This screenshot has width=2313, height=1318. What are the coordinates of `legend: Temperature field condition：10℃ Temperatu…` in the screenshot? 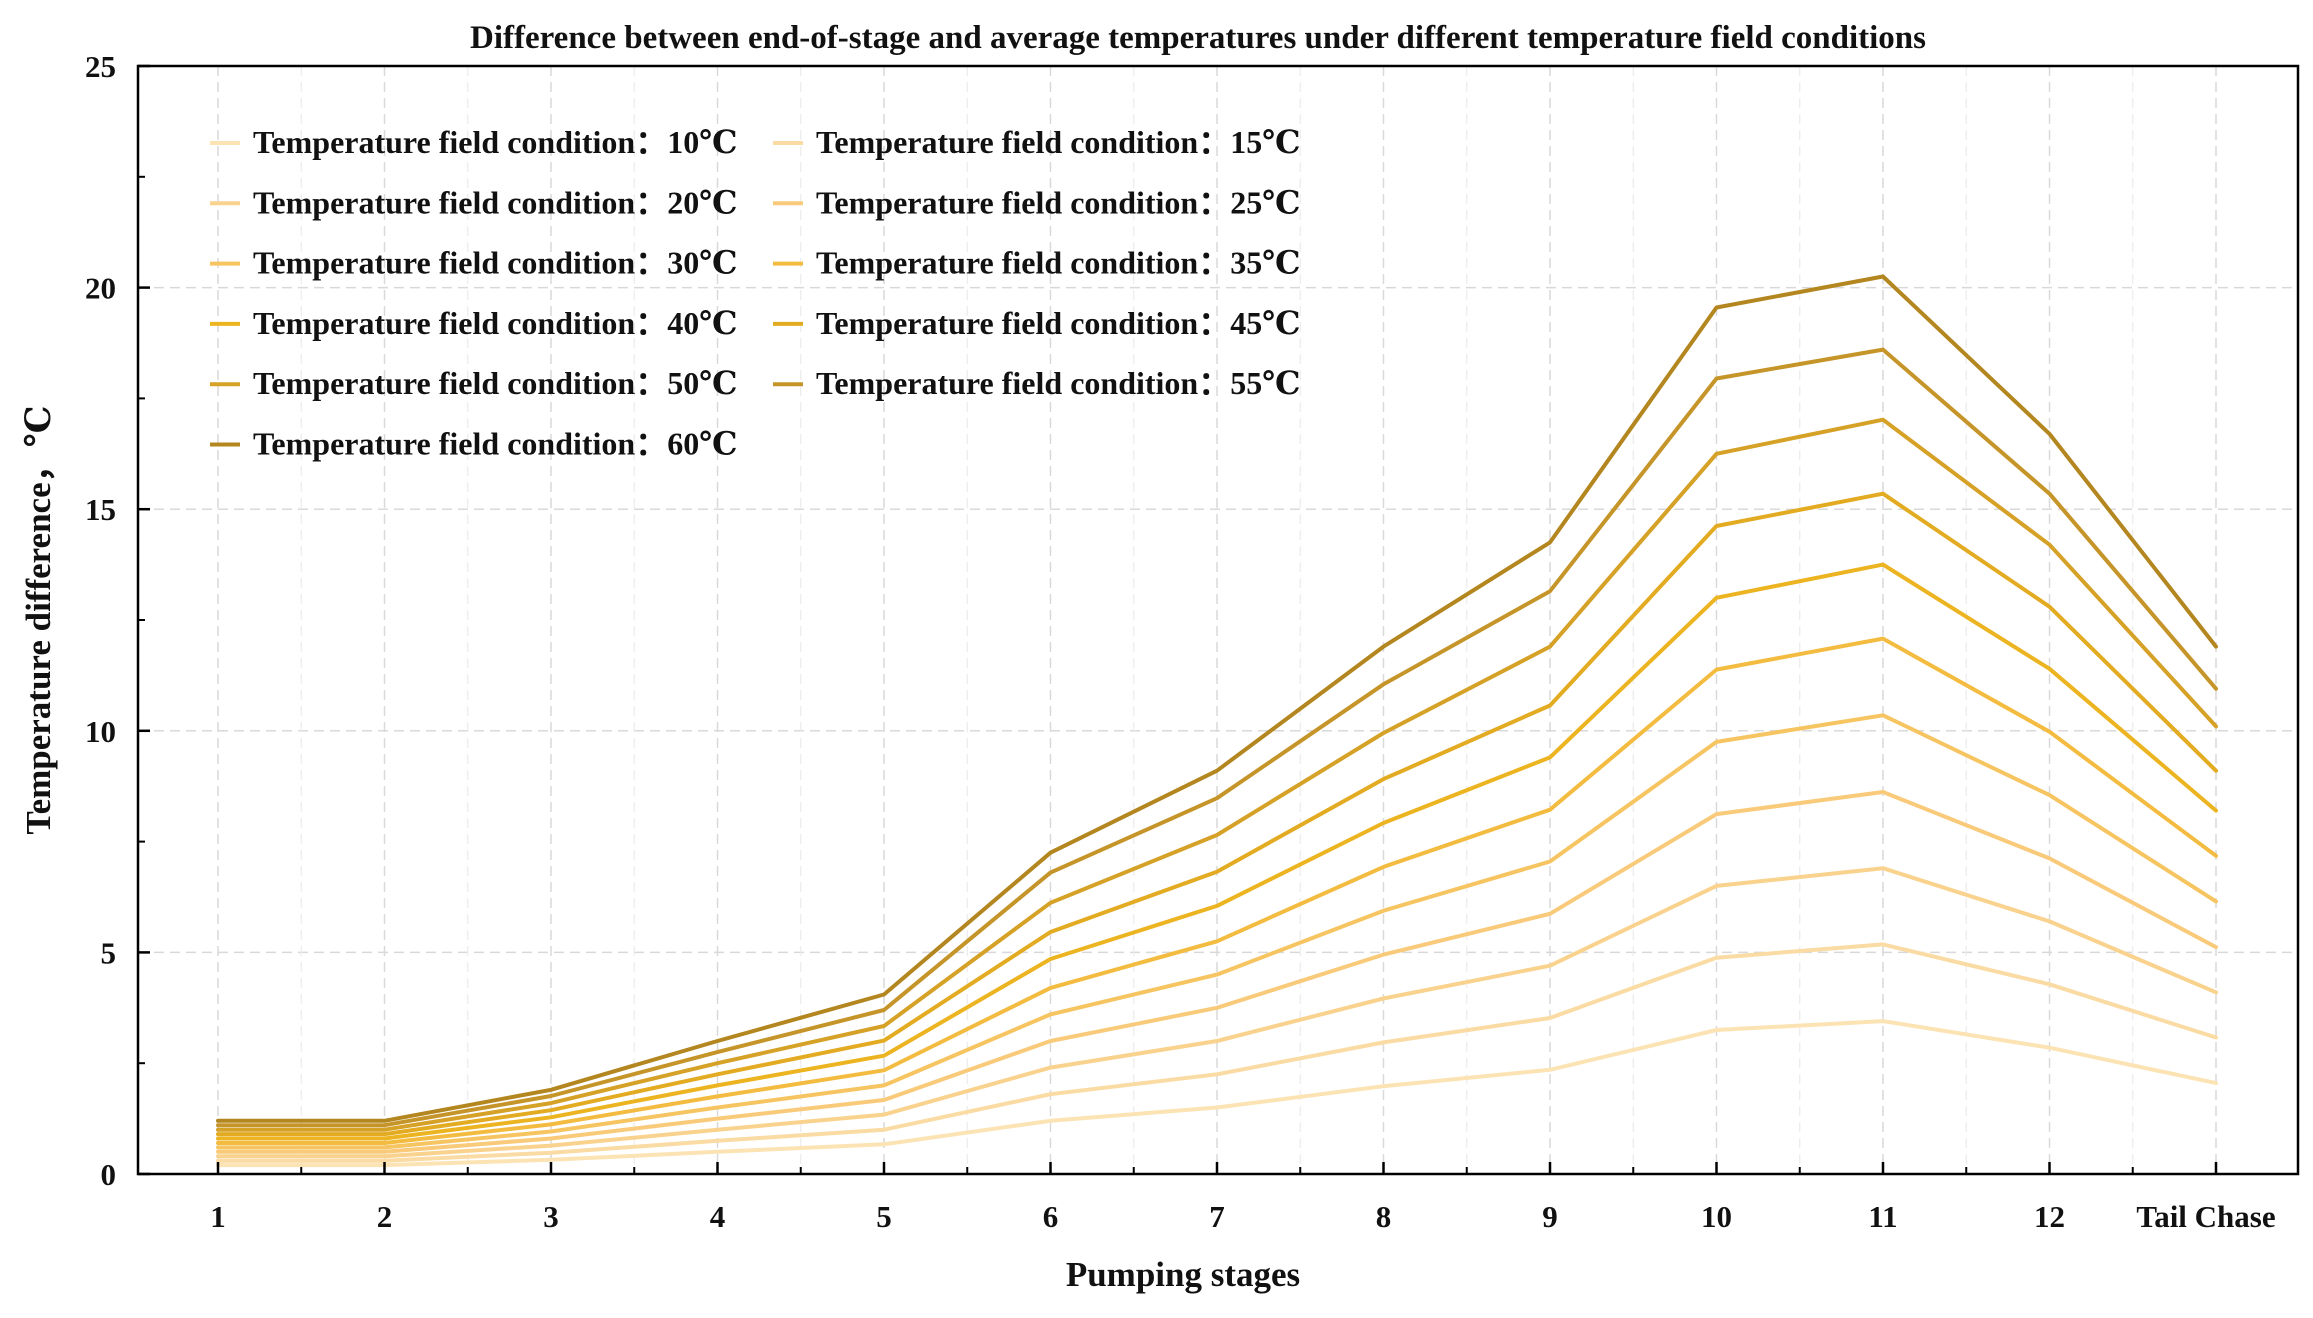 It's located at (755, 293).